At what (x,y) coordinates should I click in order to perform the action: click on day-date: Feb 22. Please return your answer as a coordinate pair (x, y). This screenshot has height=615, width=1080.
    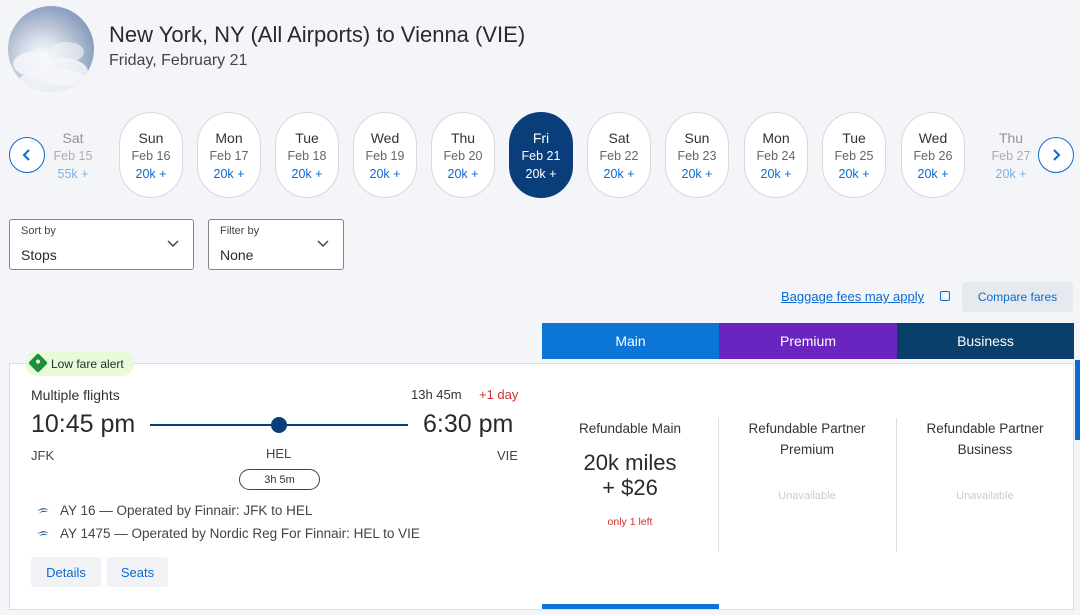
    Looking at the image, I should click on (619, 156).